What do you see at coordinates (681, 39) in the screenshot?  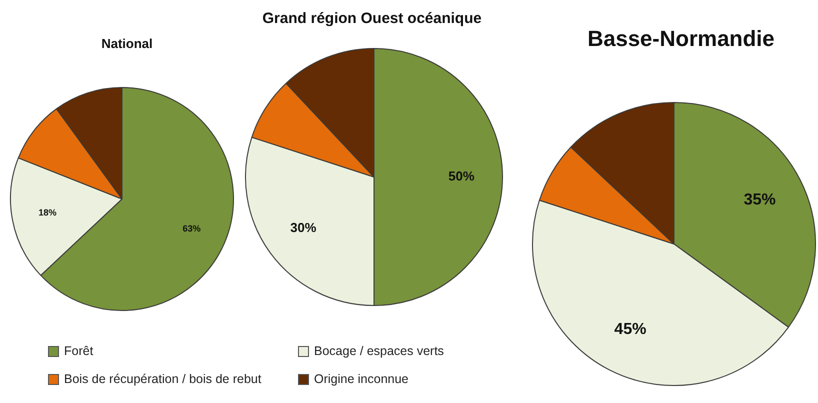 I see `chart-title: Basse-Normandie` at bounding box center [681, 39].